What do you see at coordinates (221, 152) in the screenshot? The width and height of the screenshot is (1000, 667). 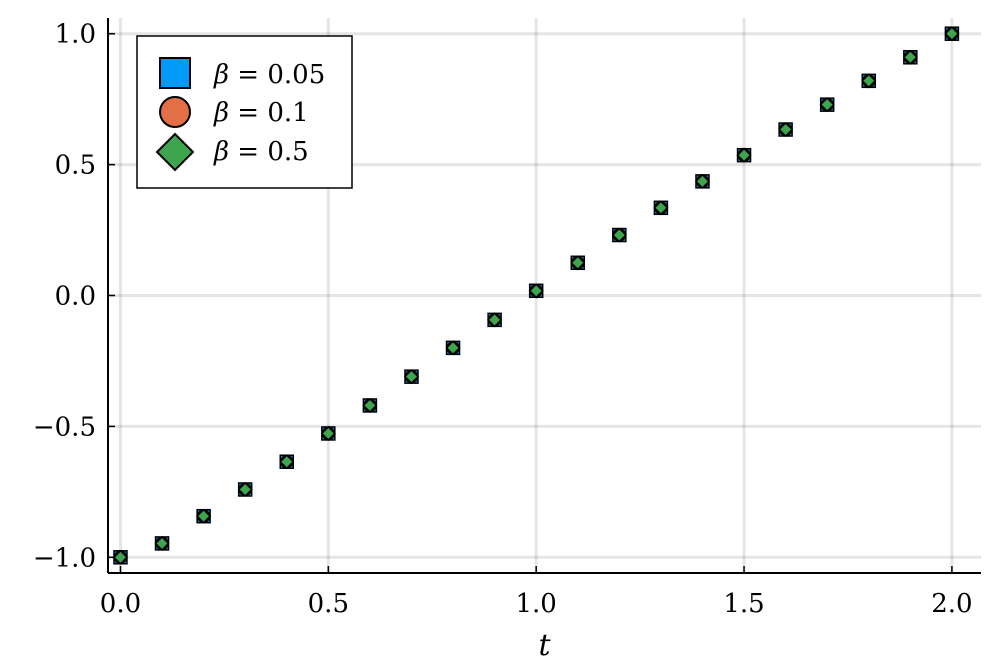 I see `legend-entry-2-symbol: β` at bounding box center [221, 152].